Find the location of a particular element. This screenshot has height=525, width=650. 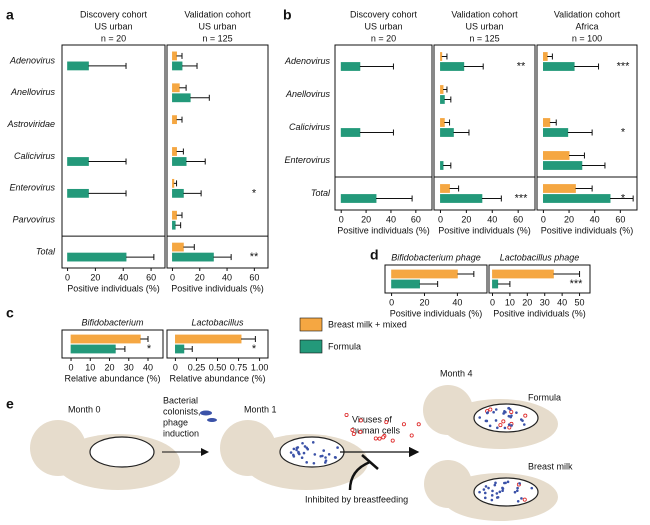

subplot-title: Africa is located at coordinates (586, 26).